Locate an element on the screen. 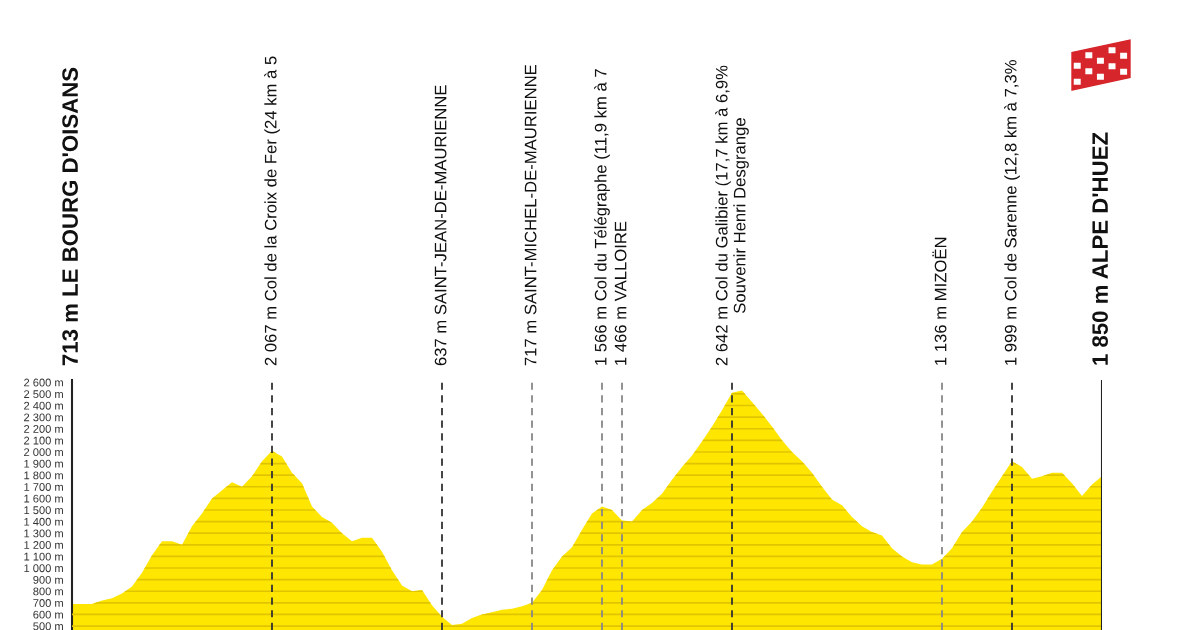 Image resolution: width=1200 pixels, height=630 pixels. y-tick-label: 1 500 m is located at coordinates (43, 510).